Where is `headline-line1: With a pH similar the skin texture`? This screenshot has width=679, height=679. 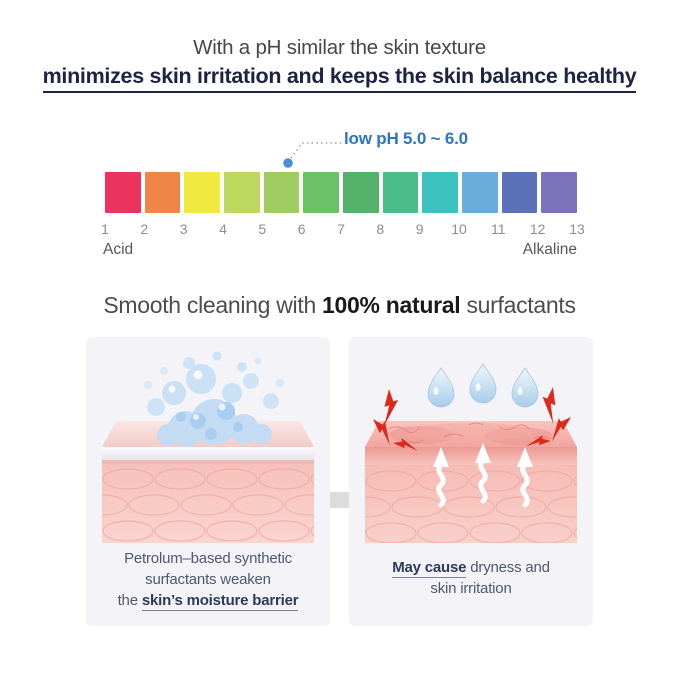
headline-line1: With a pH similar the skin texture is located at coordinates (339, 47).